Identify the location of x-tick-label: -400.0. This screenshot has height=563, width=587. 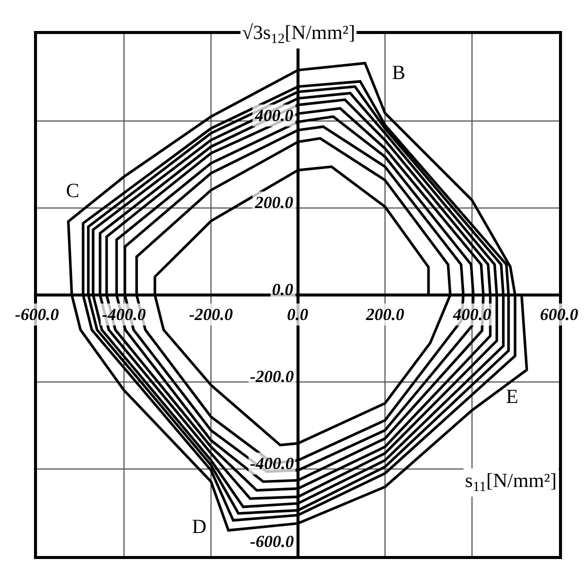
(124, 314).